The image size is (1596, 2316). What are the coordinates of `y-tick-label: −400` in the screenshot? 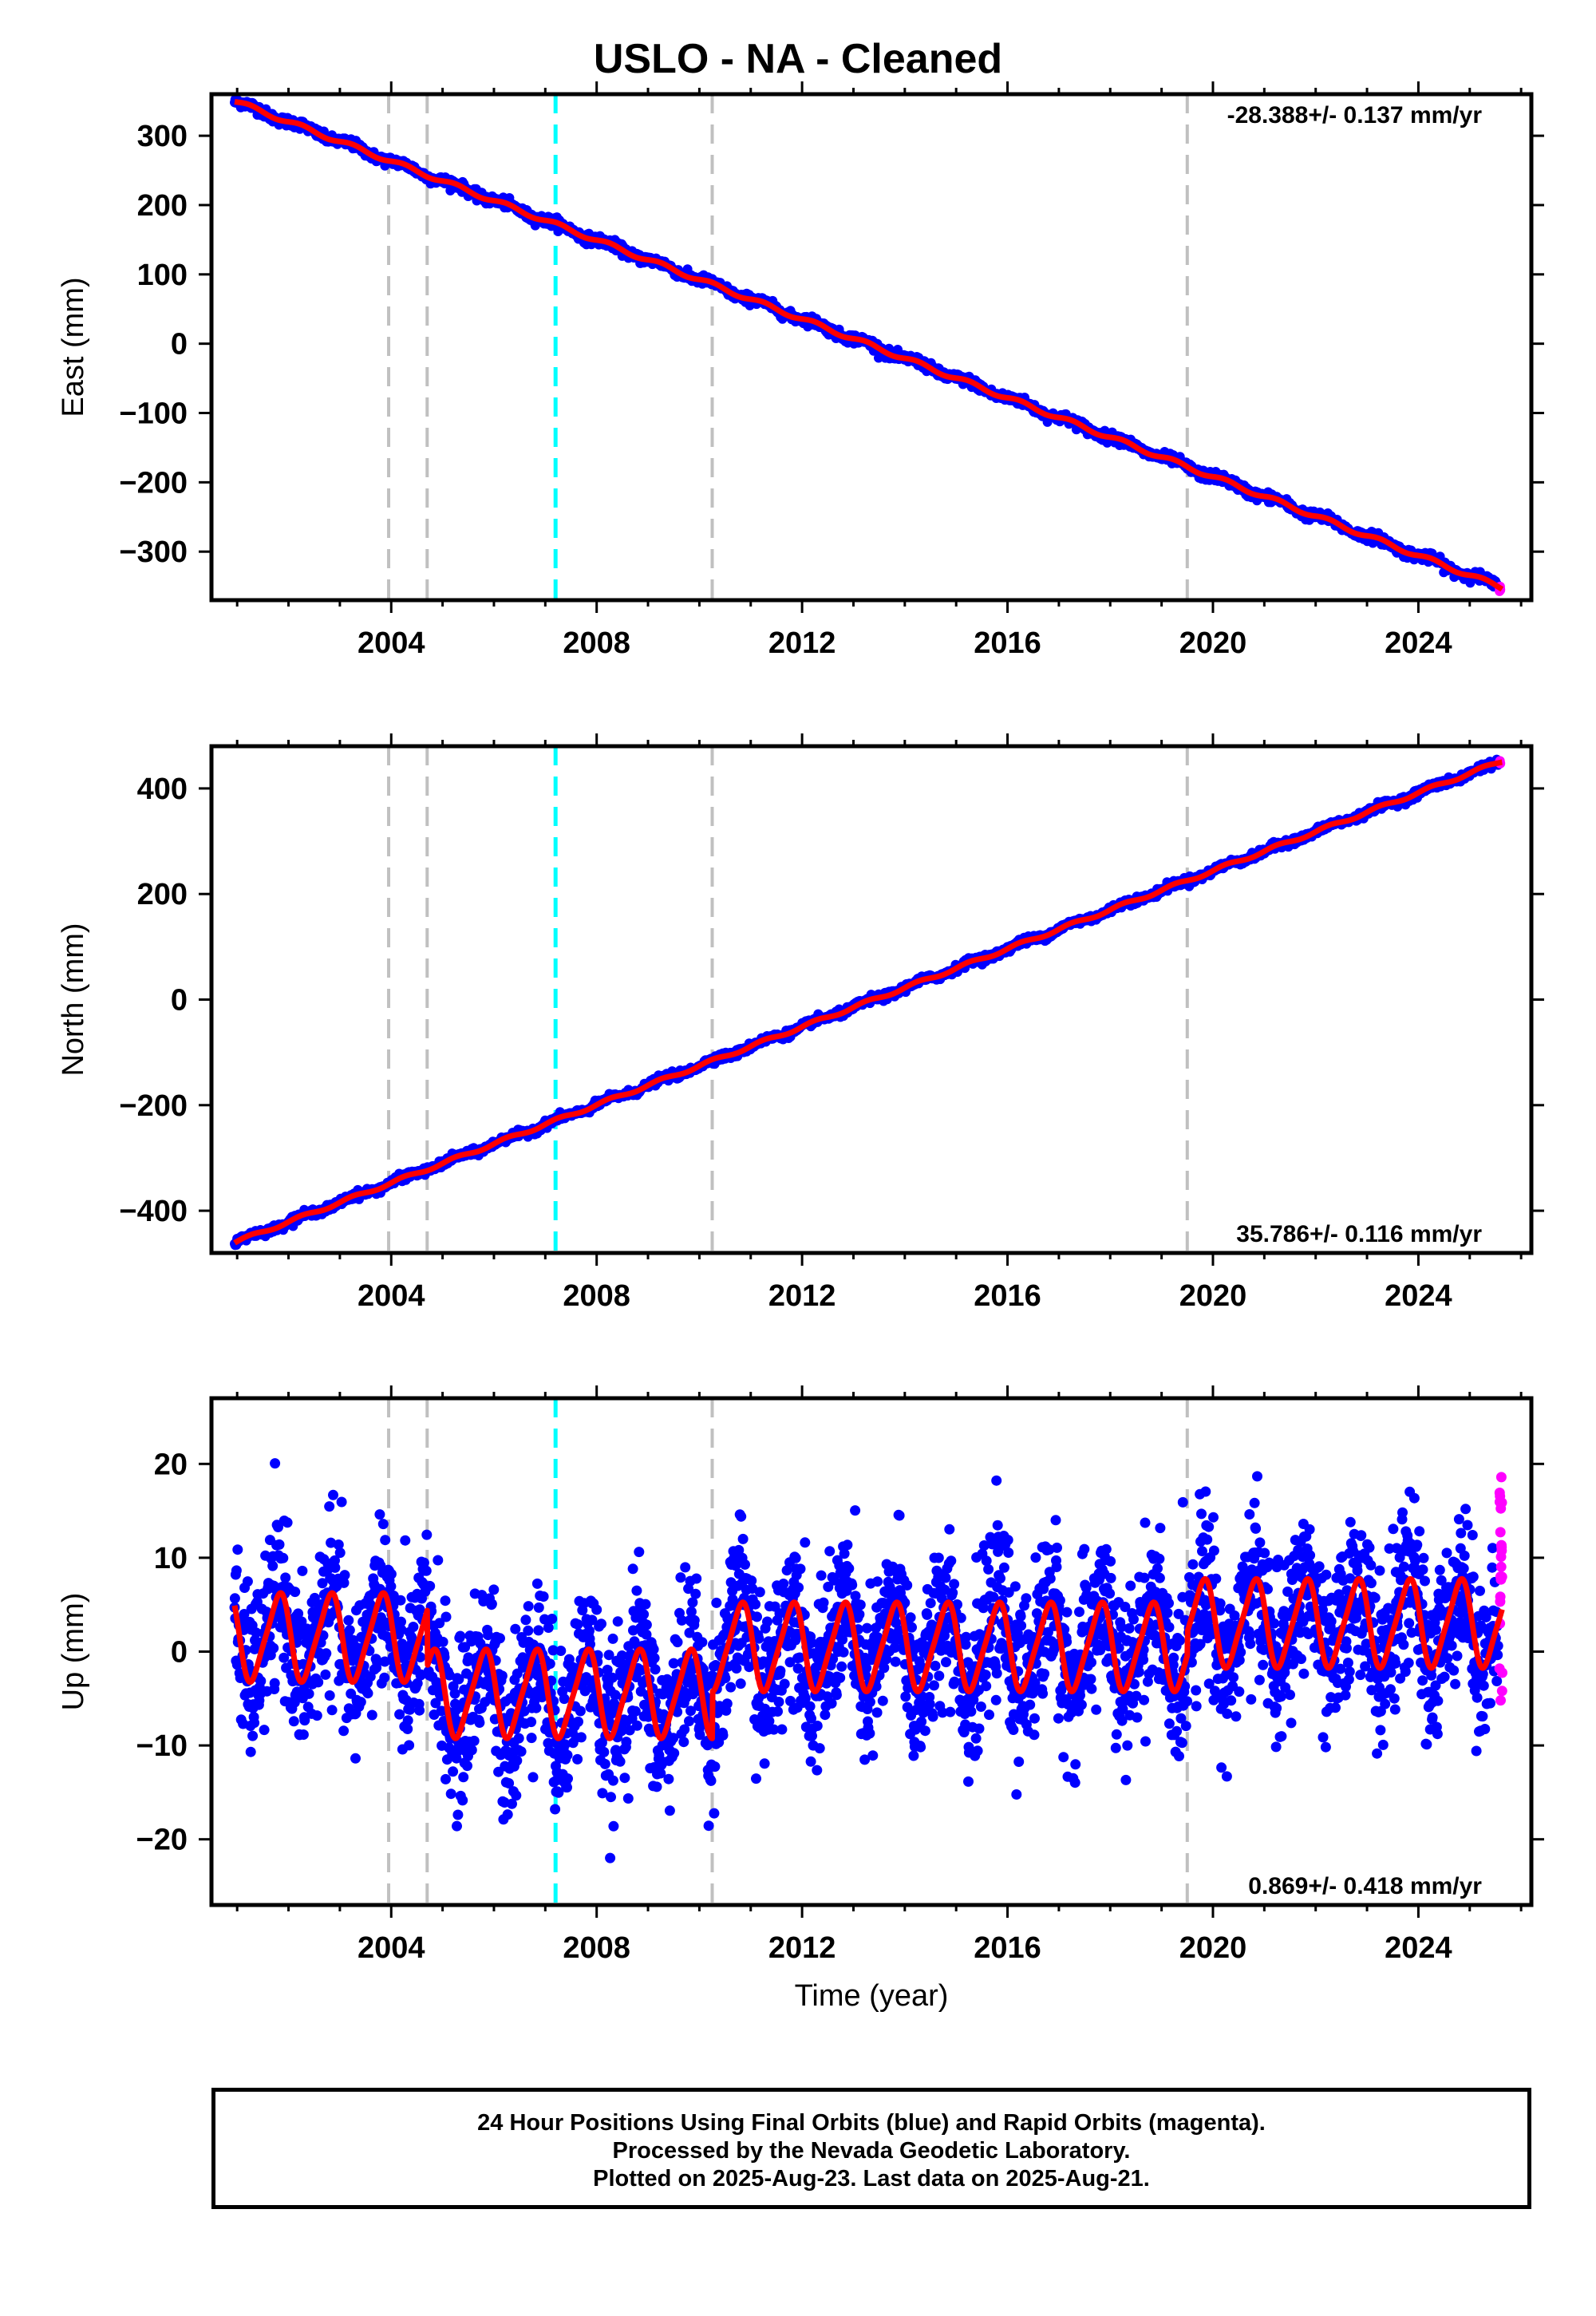 It's located at (153, 1211).